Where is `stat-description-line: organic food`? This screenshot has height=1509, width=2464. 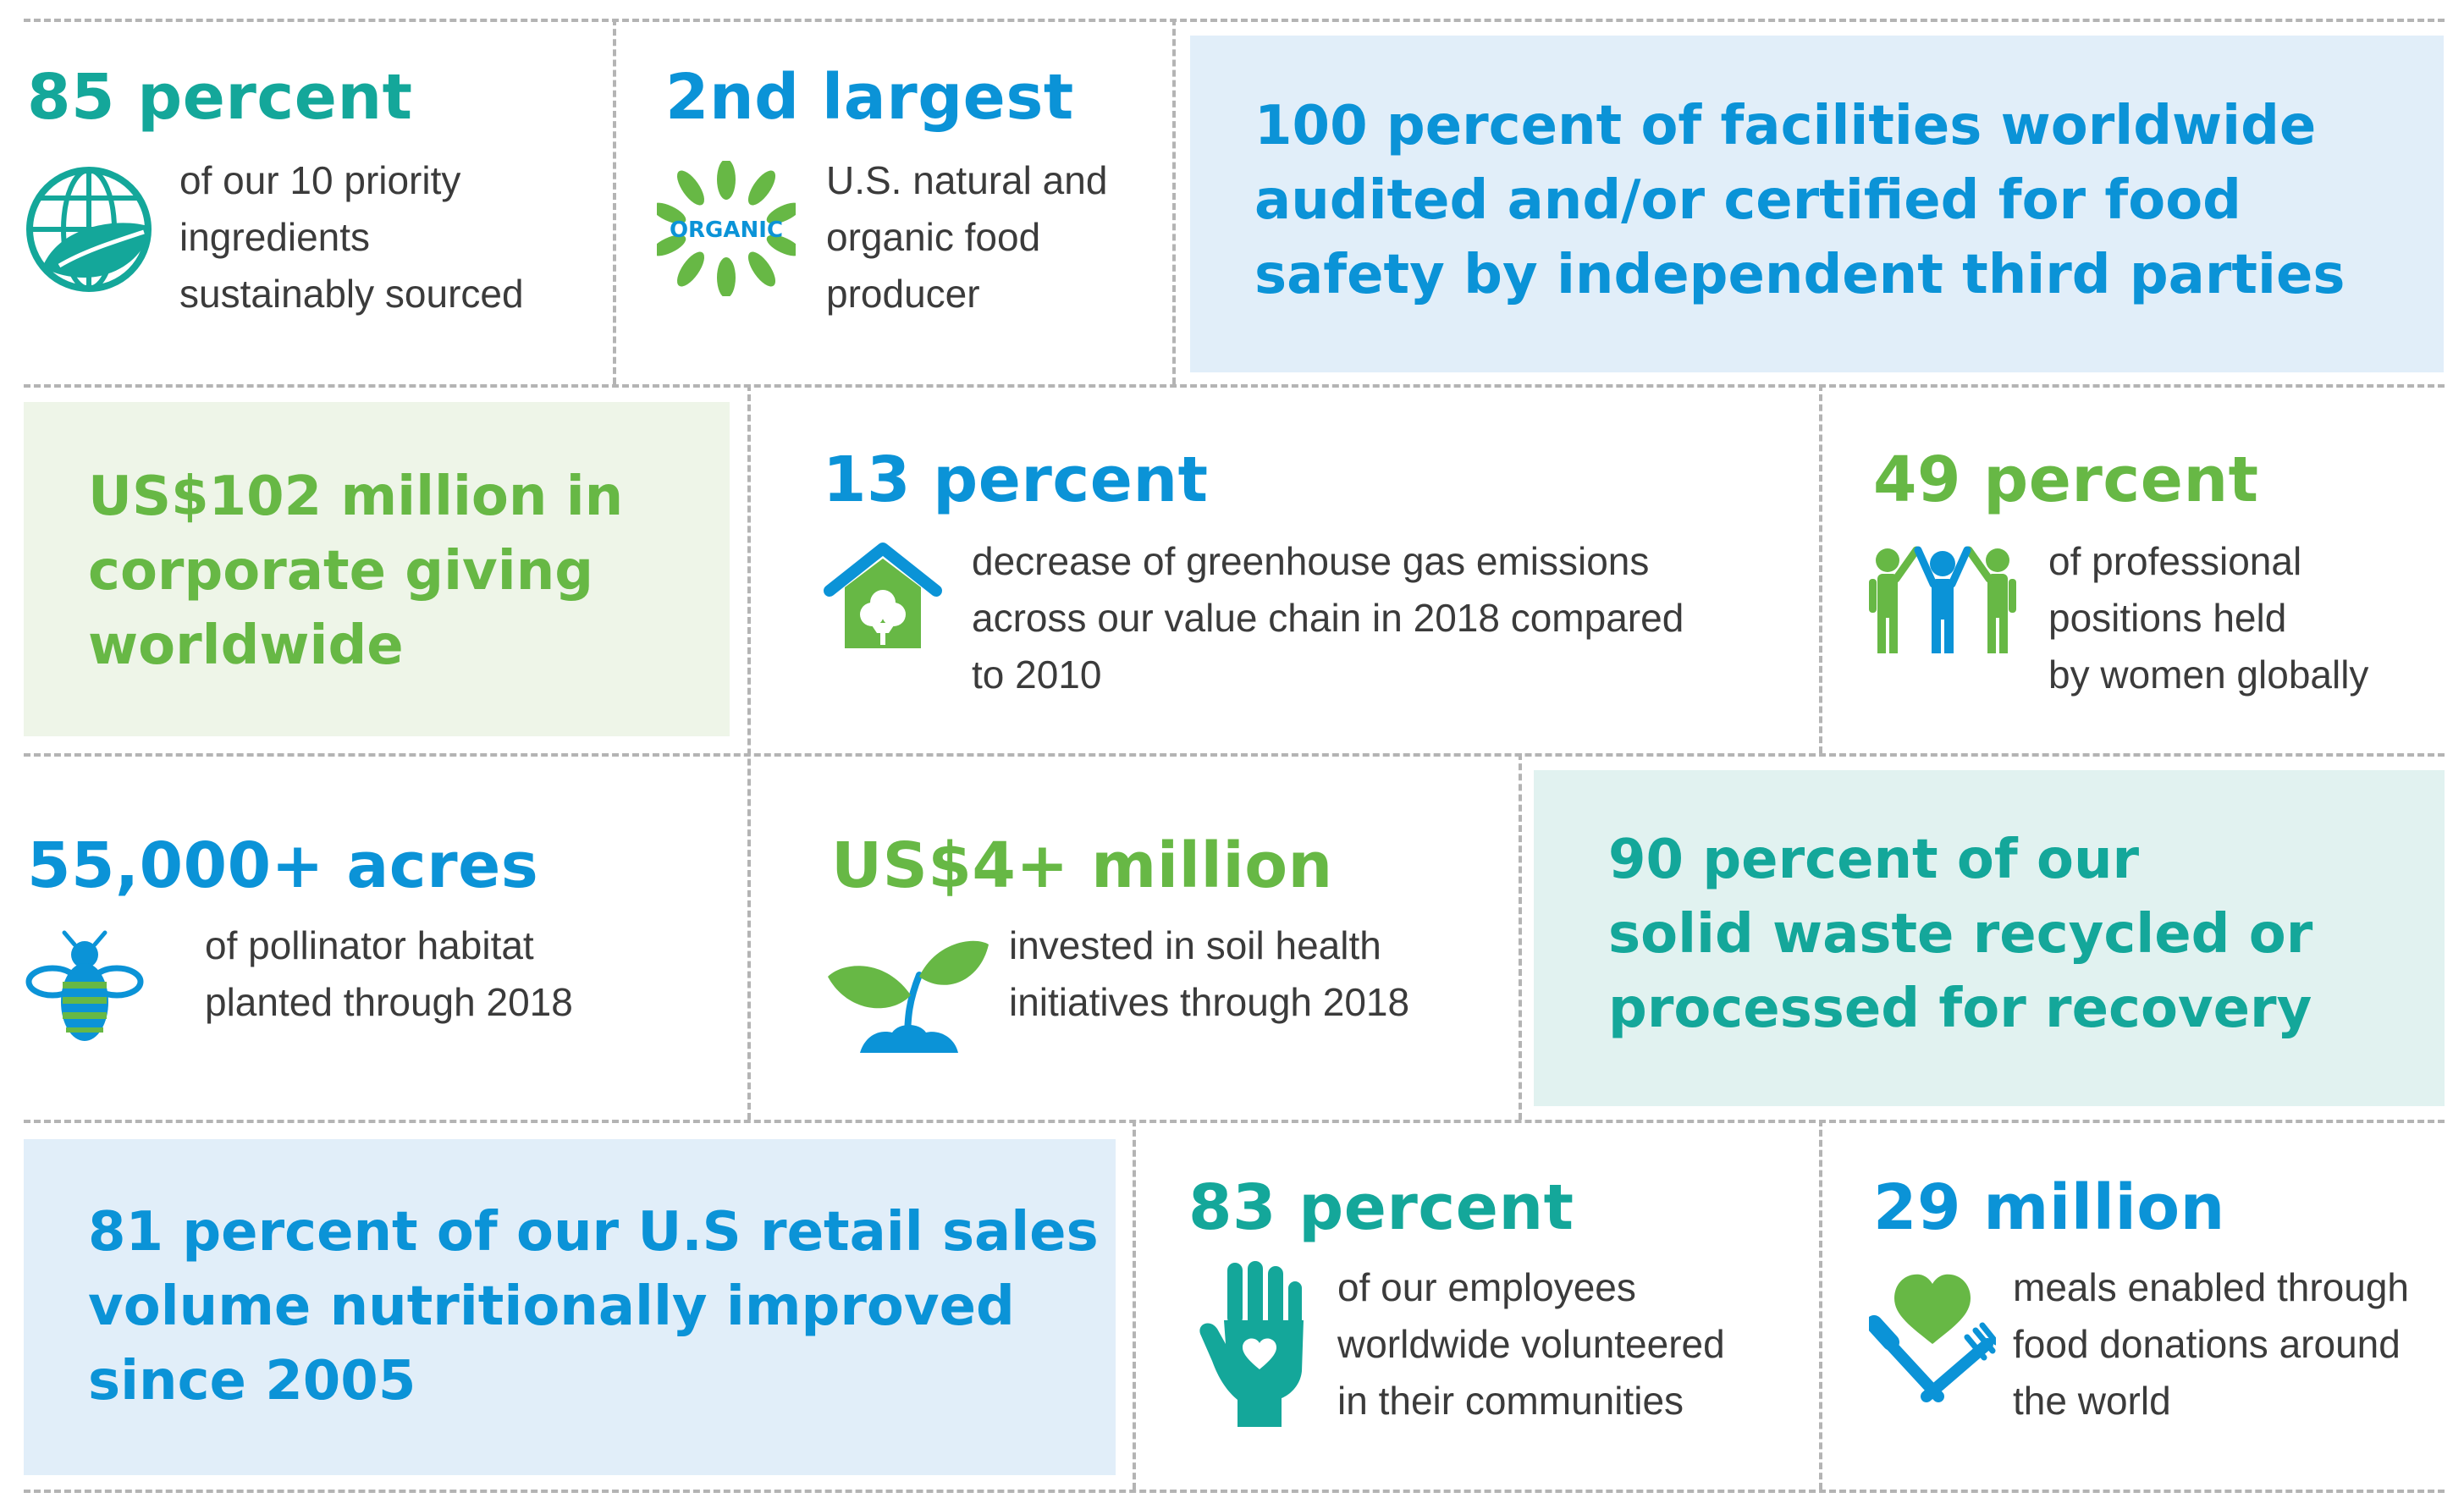
stat-description-line: organic food is located at coordinates (933, 237).